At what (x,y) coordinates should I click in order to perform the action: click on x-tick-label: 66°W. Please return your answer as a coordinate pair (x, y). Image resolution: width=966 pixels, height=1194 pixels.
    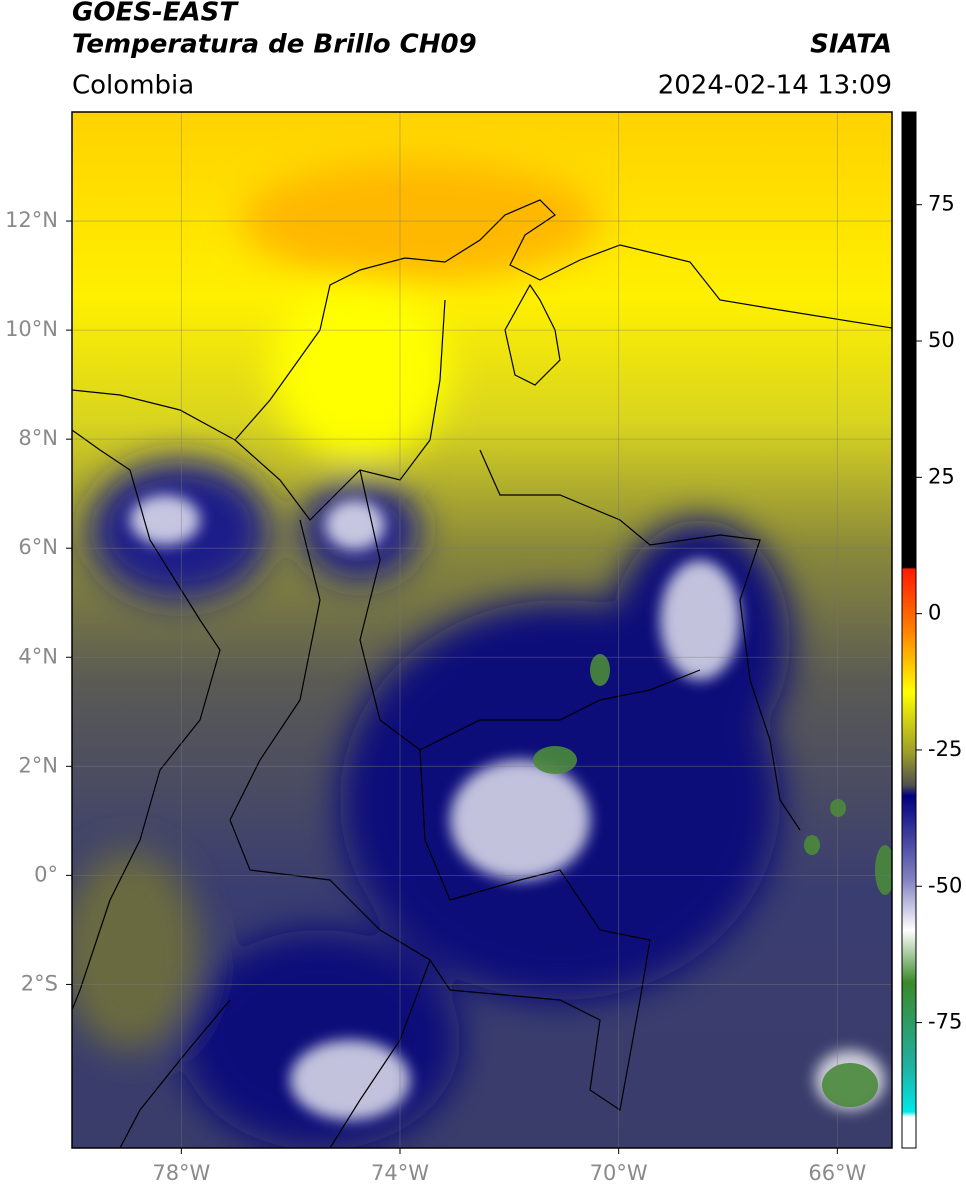
    Looking at the image, I should click on (837, 1173).